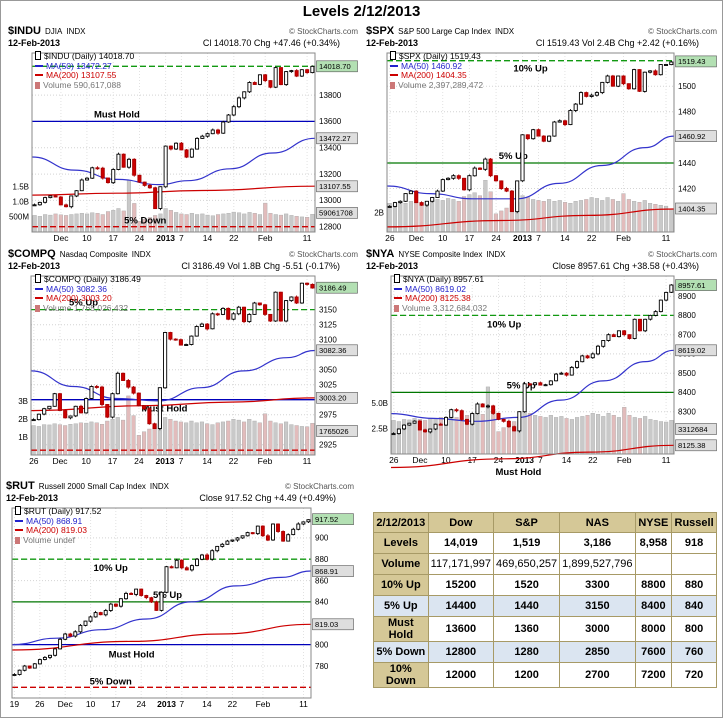  What do you see at coordinates (694, 606) in the screenshot?
I see `table-cell: 840` at bounding box center [694, 606].